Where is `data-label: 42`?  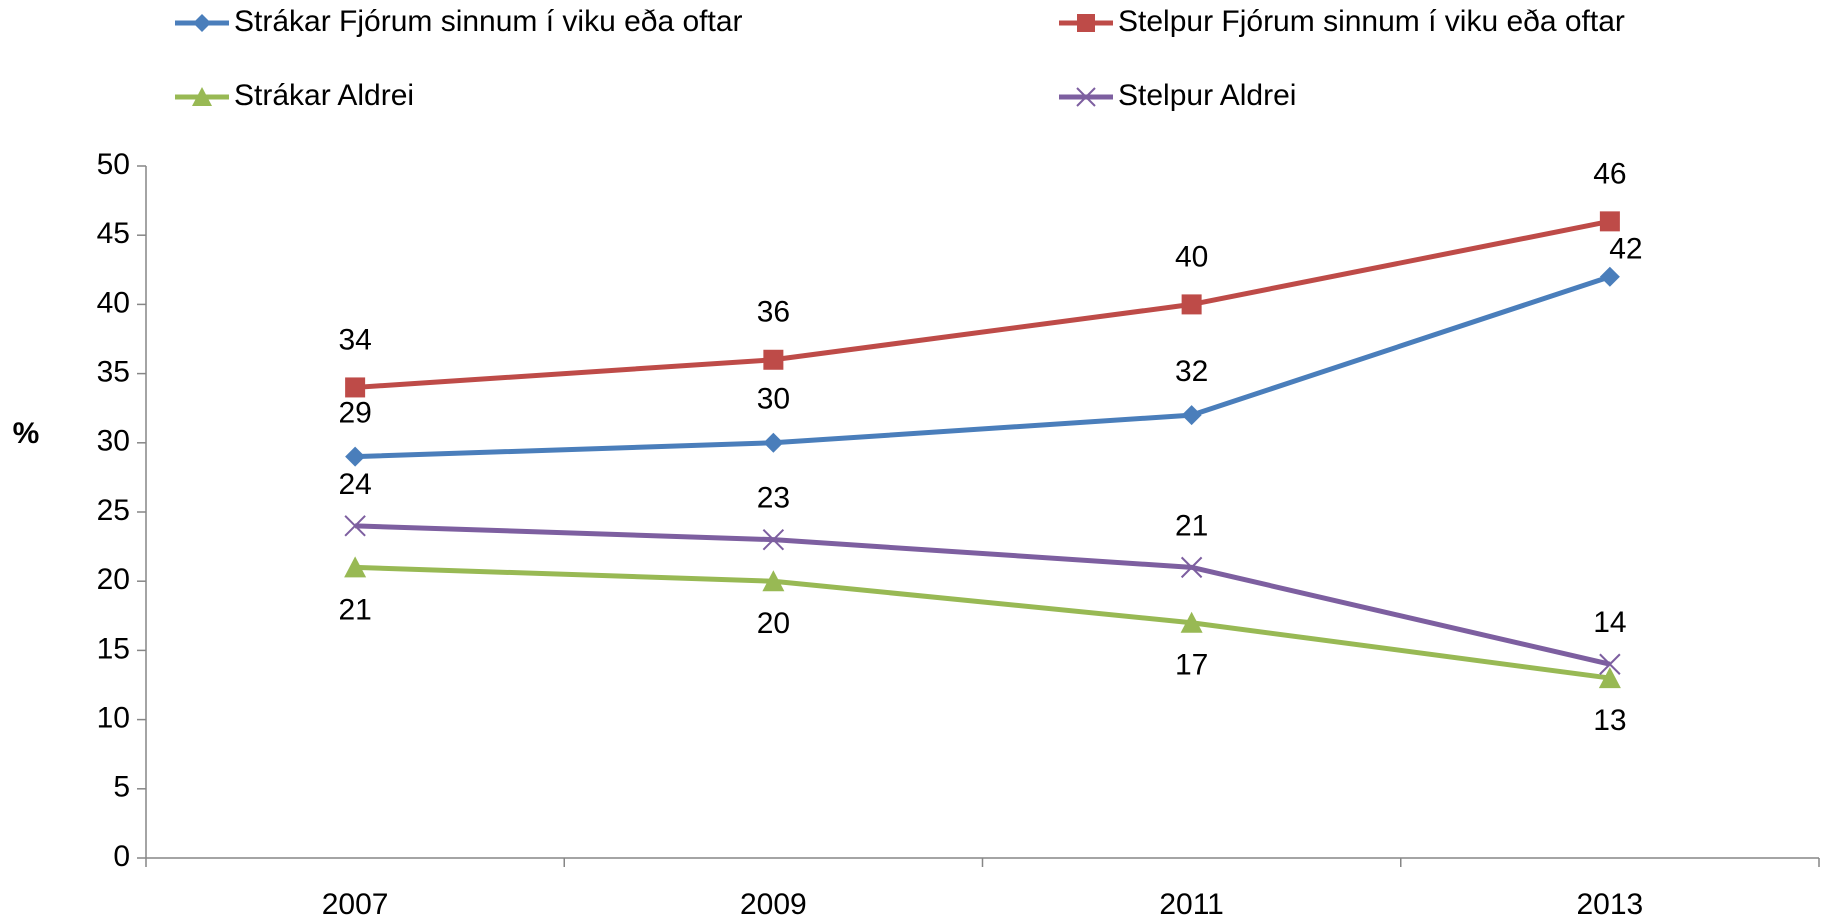 data-label: 42 is located at coordinates (1625, 249).